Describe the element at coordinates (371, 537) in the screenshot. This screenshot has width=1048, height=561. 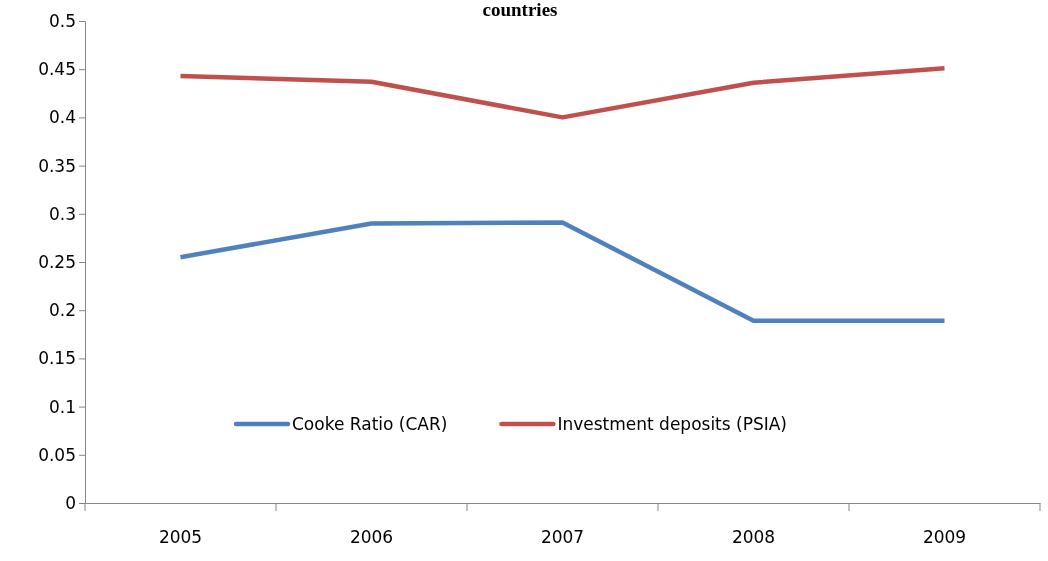
I see `x-tick-label: 2006` at that location.